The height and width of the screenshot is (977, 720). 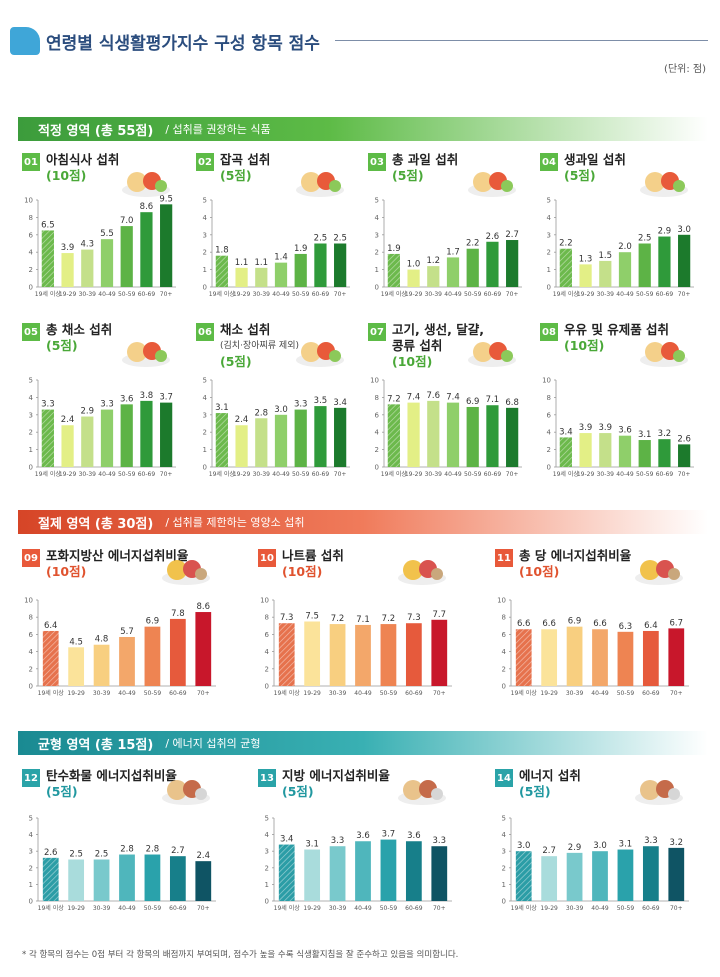 What do you see at coordinates (99, 784) in the screenshot?
I see `chart-header: 12 탄수화물 에너지섭취비율 (5점)` at bounding box center [99, 784].